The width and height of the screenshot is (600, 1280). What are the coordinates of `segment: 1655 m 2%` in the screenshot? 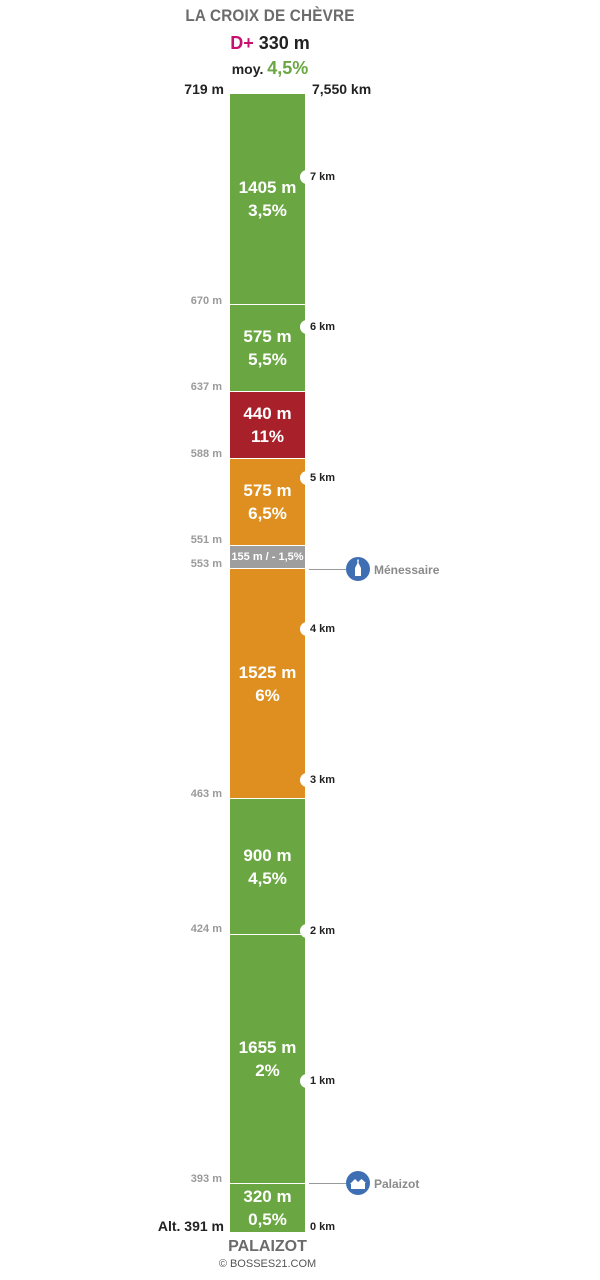 It's located at (267, 1059).